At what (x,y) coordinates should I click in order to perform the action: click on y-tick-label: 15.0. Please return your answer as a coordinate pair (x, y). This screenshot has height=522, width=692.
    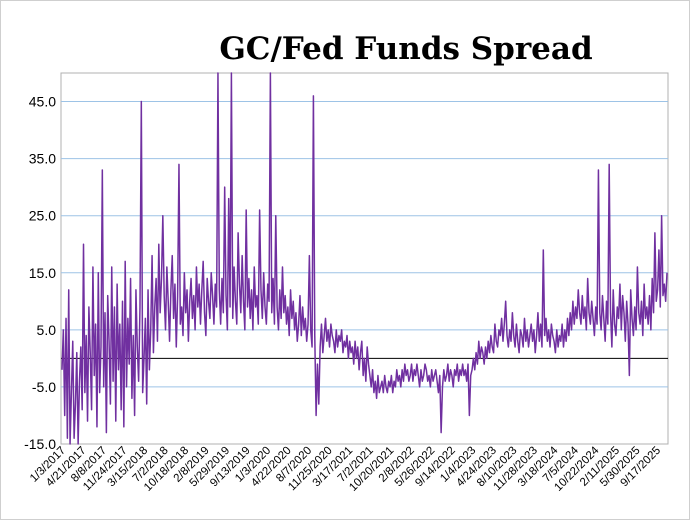
    Looking at the image, I should click on (42, 273).